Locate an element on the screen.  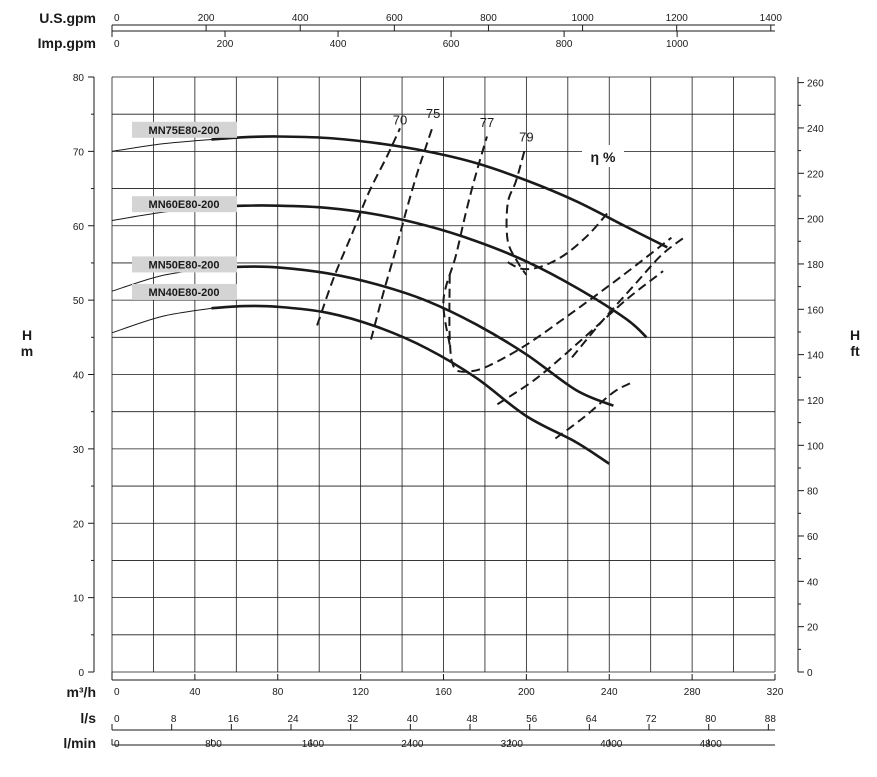
efficiency-title: η % is located at coordinates (603, 157).